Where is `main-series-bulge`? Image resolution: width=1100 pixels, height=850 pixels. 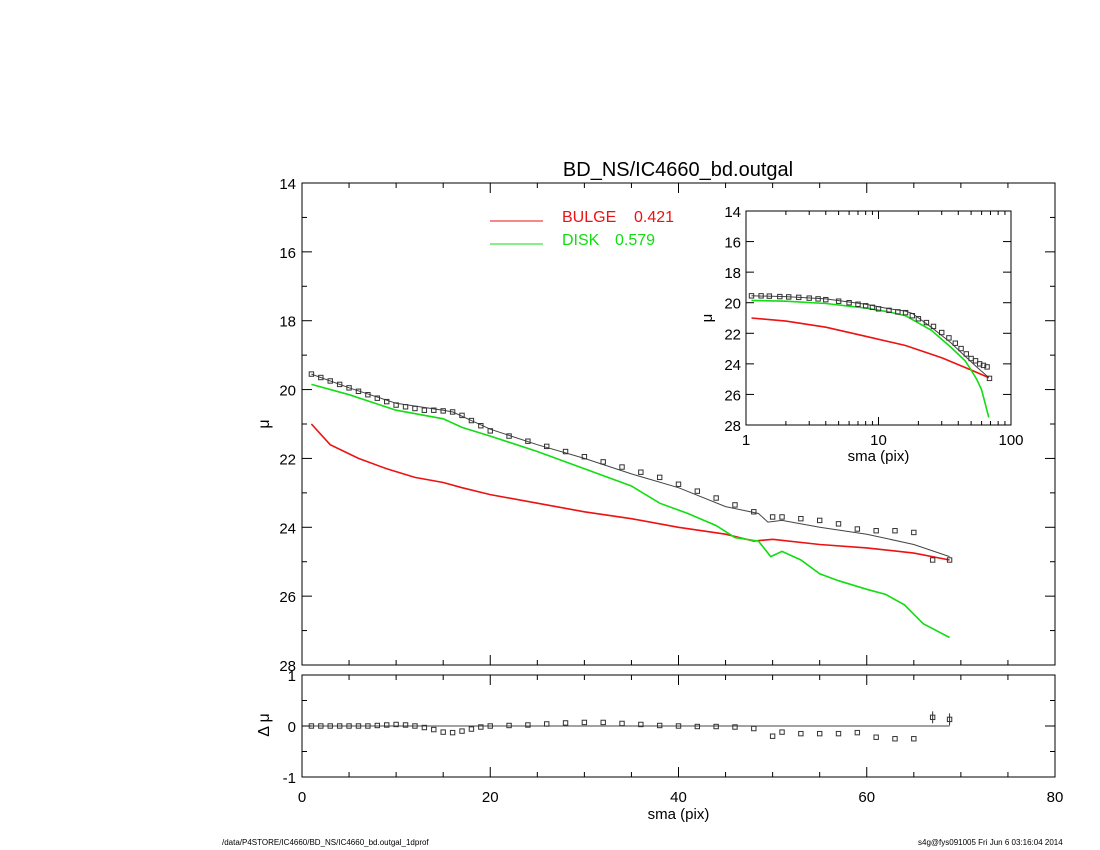 main-series-bulge is located at coordinates (630, 492).